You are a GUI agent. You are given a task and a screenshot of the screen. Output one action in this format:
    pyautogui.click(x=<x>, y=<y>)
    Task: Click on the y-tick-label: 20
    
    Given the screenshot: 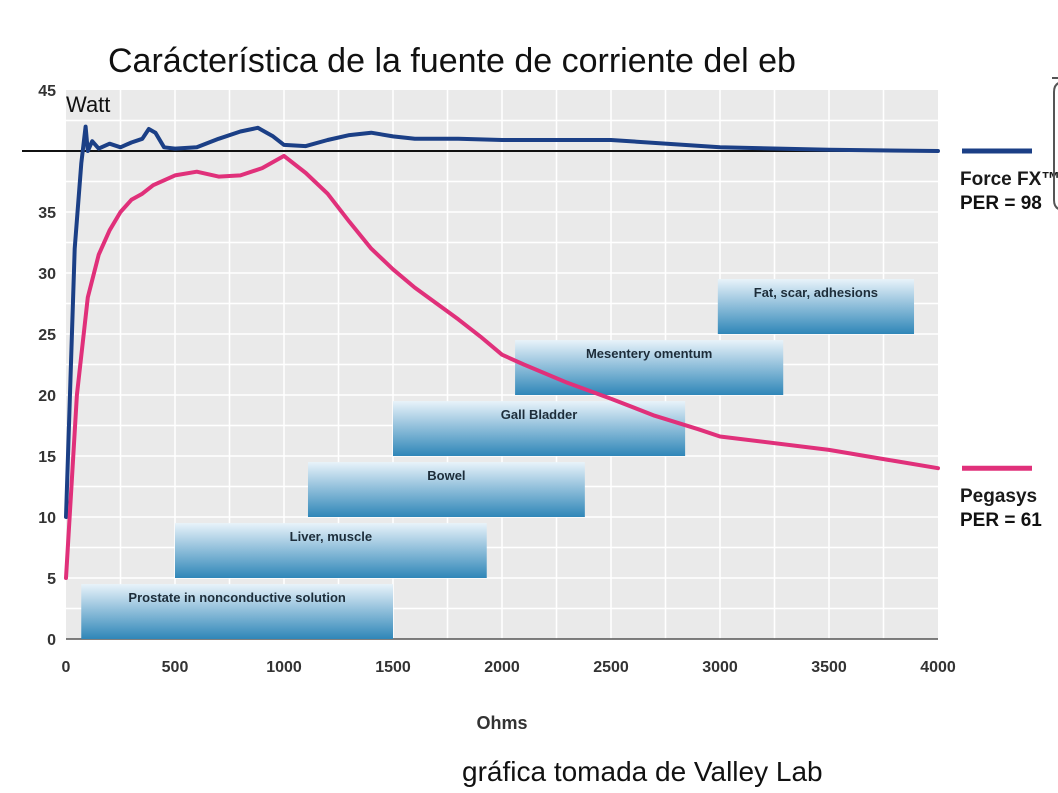 What is the action you would take?
    pyautogui.click(x=47, y=396)
    